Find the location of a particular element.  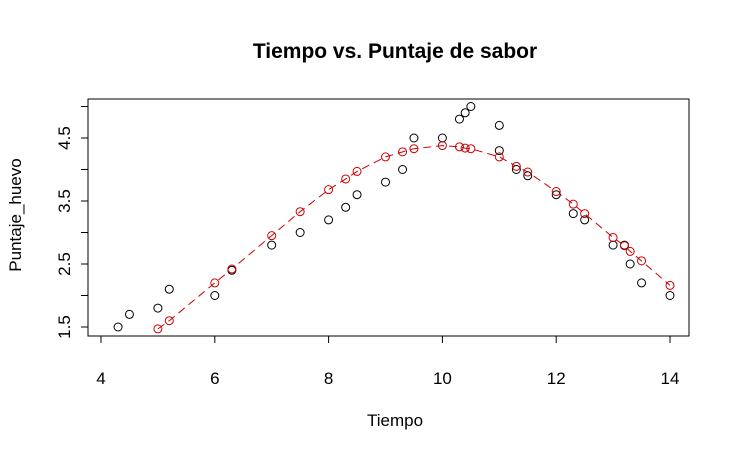

x-tick-label: 6 is located at coordinates (214, 378).